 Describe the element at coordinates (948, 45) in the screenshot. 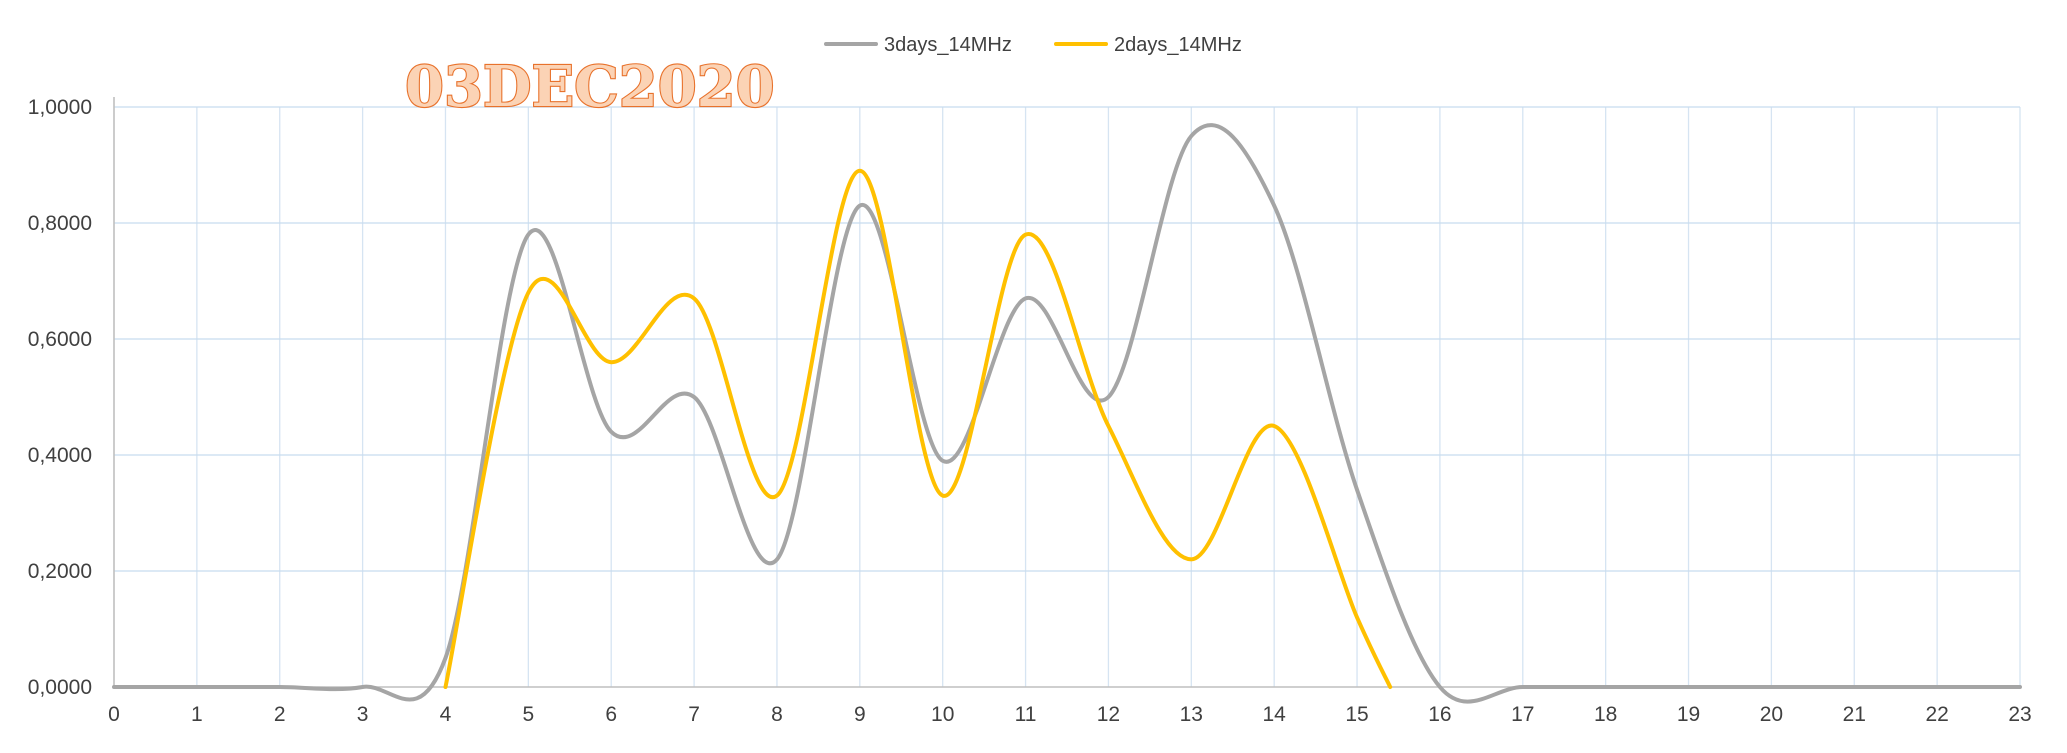

I see `legend-label-1: 3days_14MHz` at that location.